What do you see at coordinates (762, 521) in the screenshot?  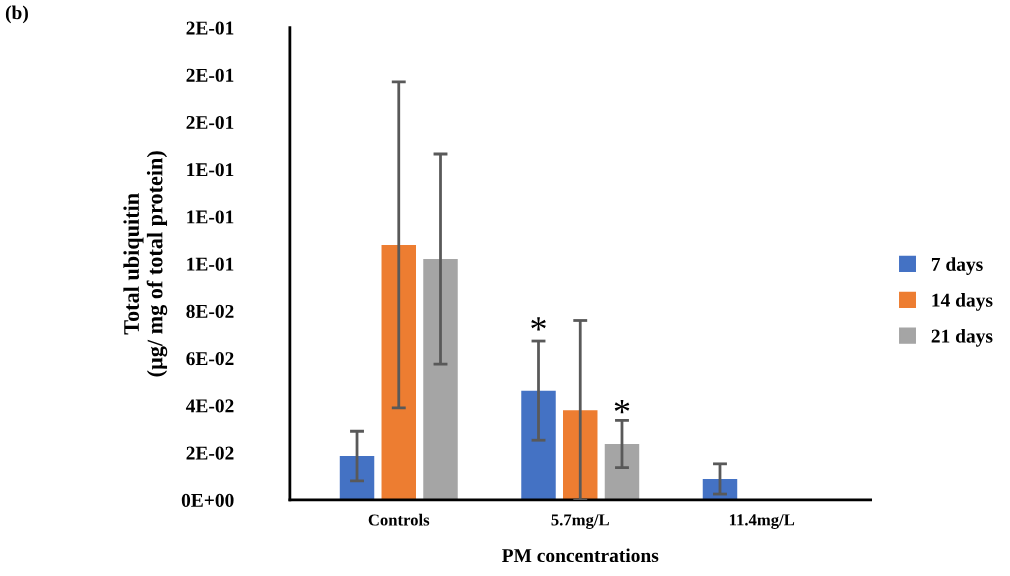 I see `x-tick-label: 11.4mg/L` at bounding box center [762, 521].